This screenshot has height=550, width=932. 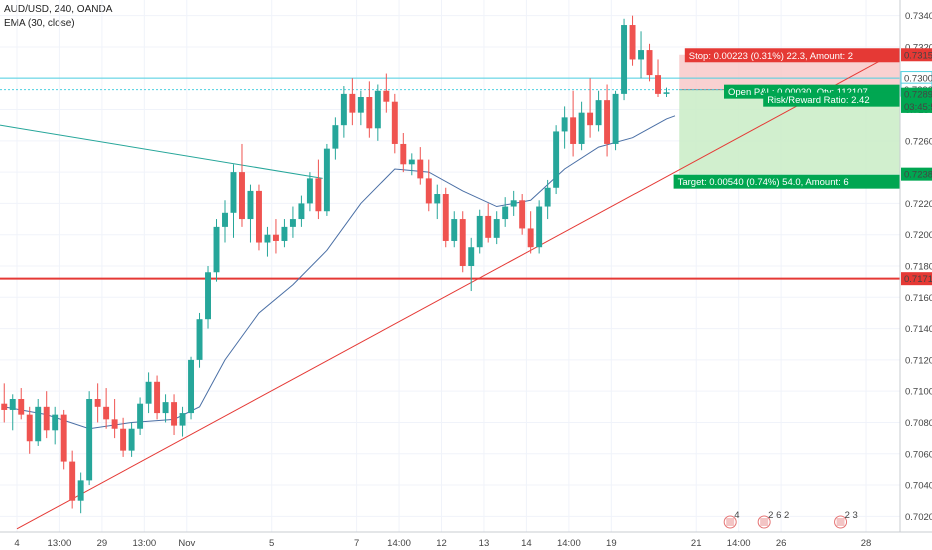 I want to click on chart-legend: AUD/USD, 240, OANDA EMA (30, close), so click(x=58, y=17).